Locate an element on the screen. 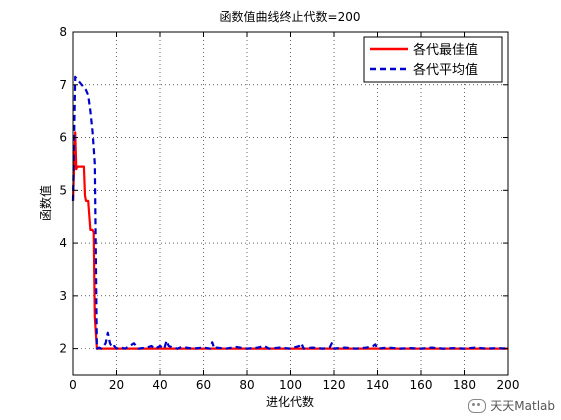 This screenshot has height=420, width=561. x-tick-label: 180 is located at coordinates (464, 385).